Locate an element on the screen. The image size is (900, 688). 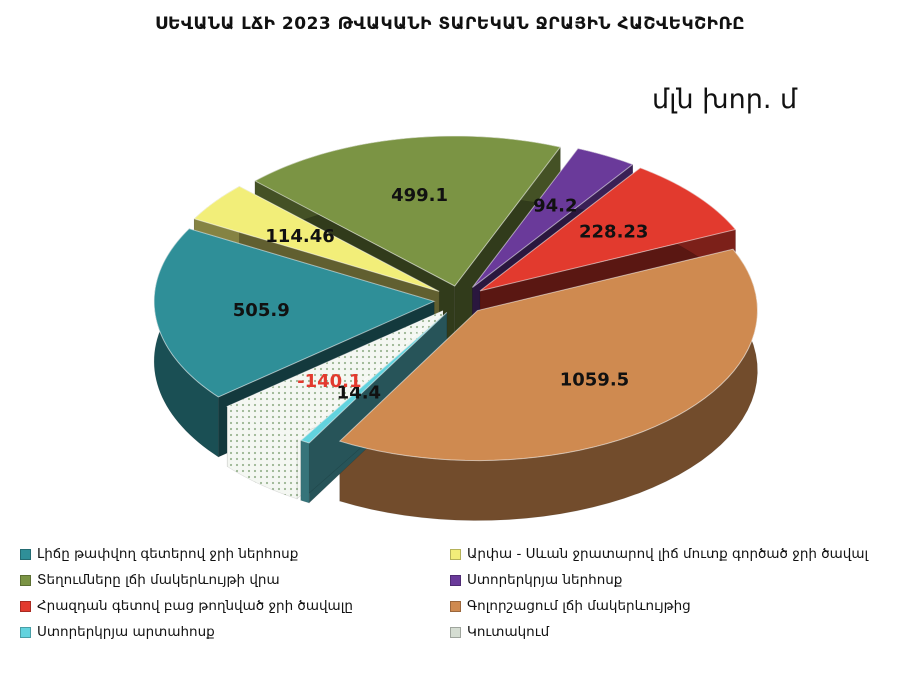
slice-value-label-3: 94.2 is located at coordinates (555, 206).